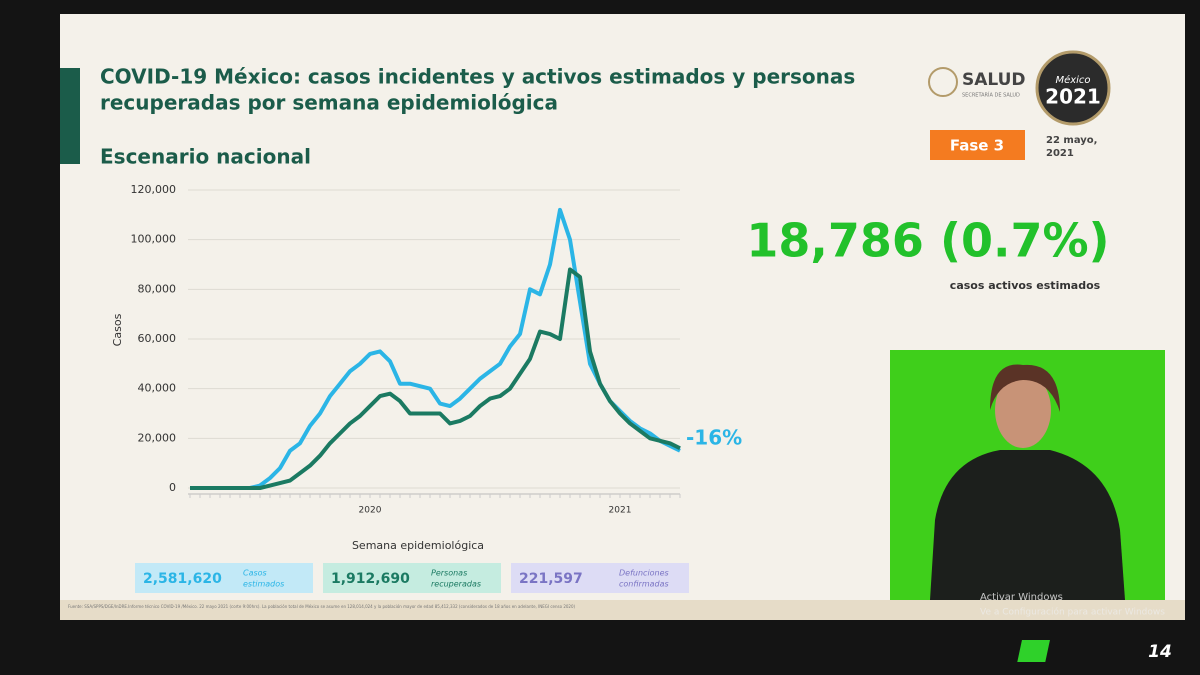 The height and width of the screenshot is (675, 1200). Describe the element at coordinates (370, 579) in the screenshot. I see `summary-value: 1,912,690` at that location.